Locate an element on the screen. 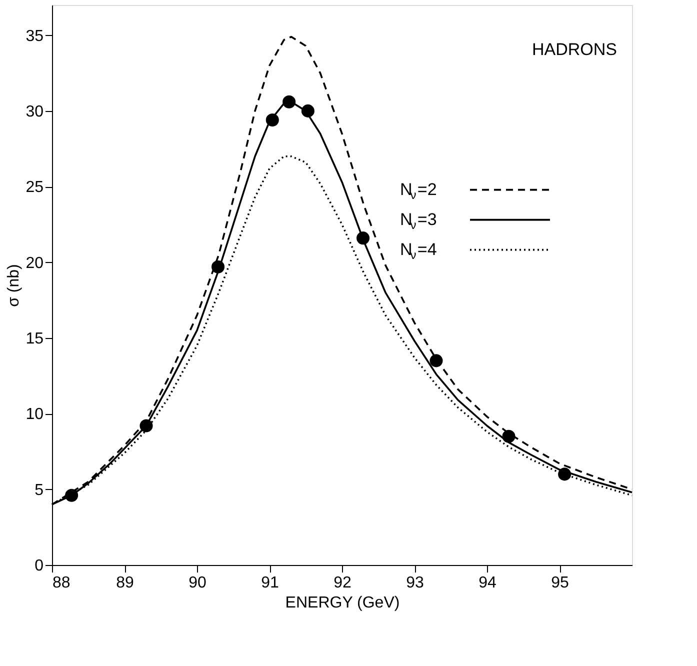 This screenshot has height=666, width=697. annotation: HADRONS is located at coordinates (574, 49).